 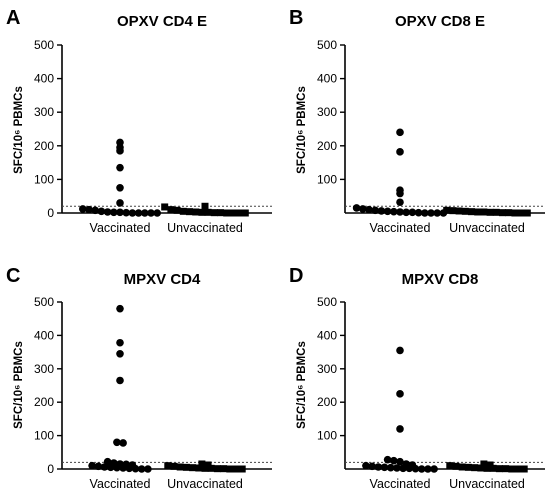 What do you see at coordinates (162, 21) in the screenshot?
I see `panel-title: OPXV CD4 E` at bounding box center [162, 21].